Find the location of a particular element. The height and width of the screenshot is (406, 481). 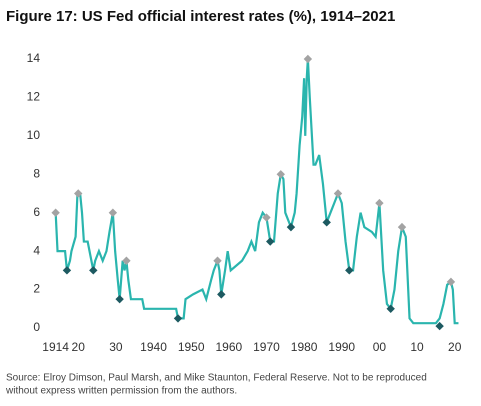

y-tick-label: 14 is located at coordinates (34, 58).